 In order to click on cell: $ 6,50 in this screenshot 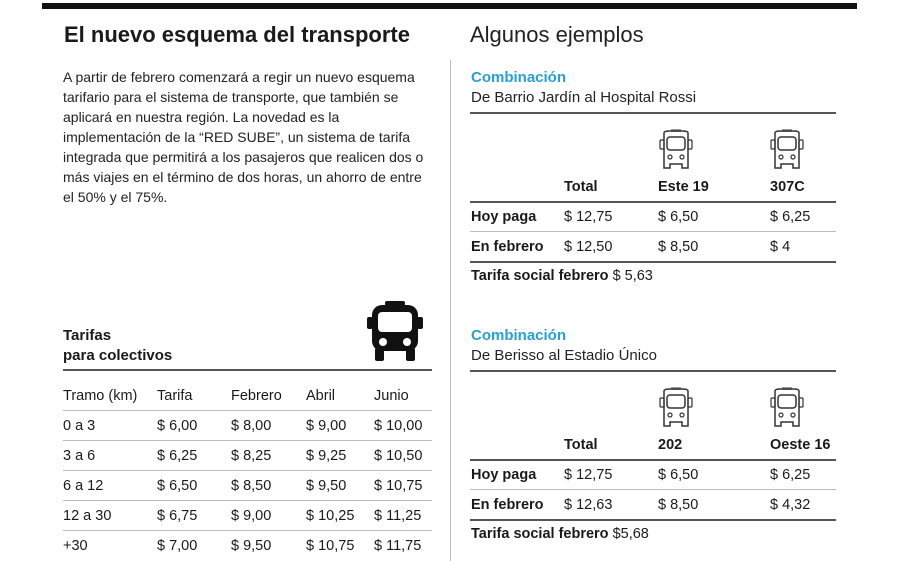, I will do `click(194, 485)`.